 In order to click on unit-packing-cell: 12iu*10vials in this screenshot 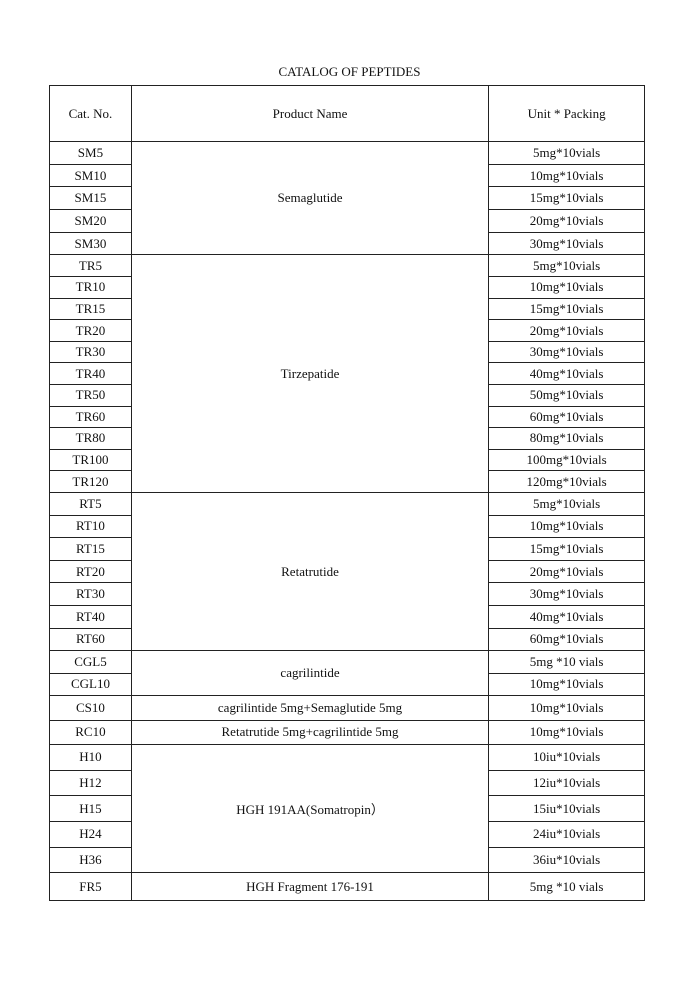, I will do `click(566, 783)`.